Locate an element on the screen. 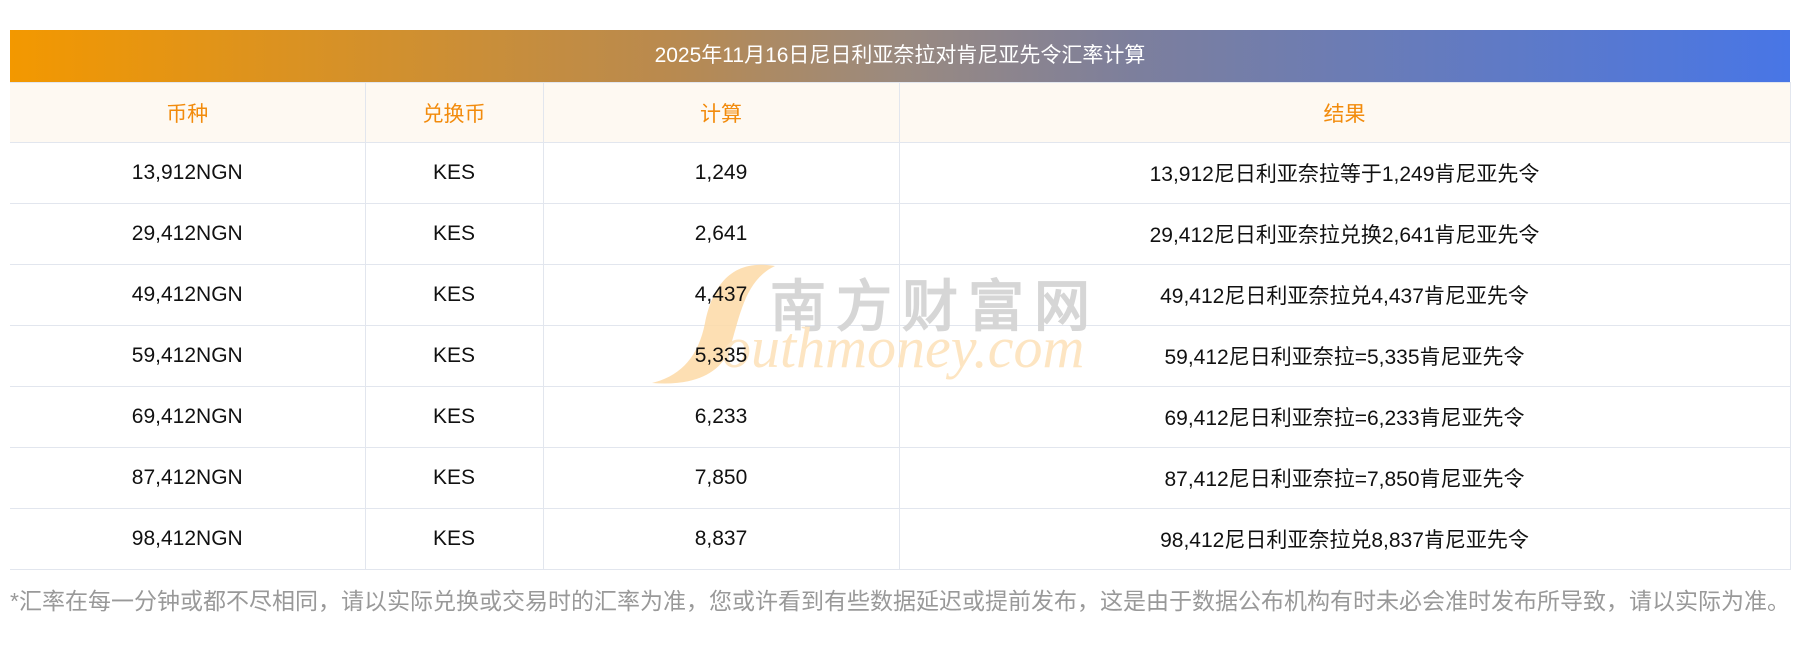 The height and width of the screenshot is (672, 1800). cell-calc: 7,850 is located at coordinates (721, 478).